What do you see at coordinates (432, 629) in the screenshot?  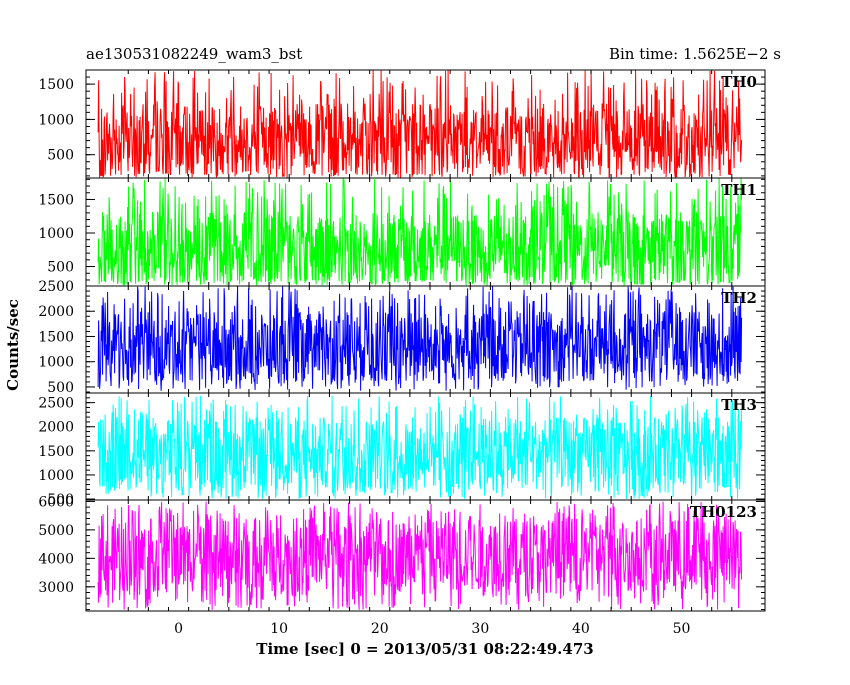 I see `x-tick-labels: 0 10 20 30 40 50` at bounding box center [432, 629].